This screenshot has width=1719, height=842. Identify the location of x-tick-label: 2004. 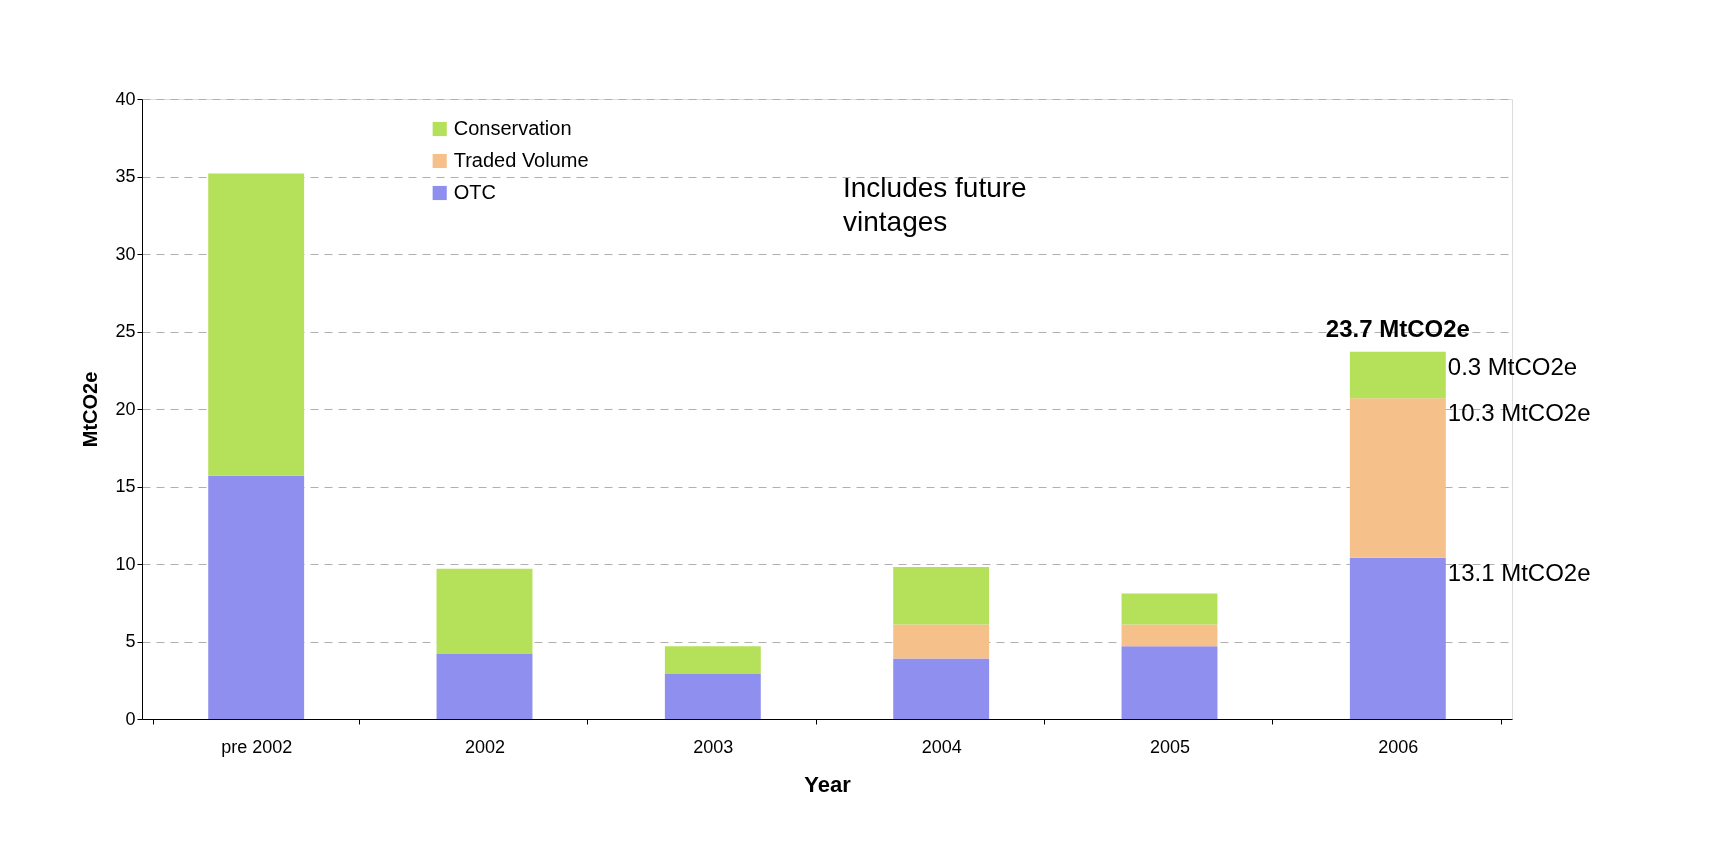
(941, 746).